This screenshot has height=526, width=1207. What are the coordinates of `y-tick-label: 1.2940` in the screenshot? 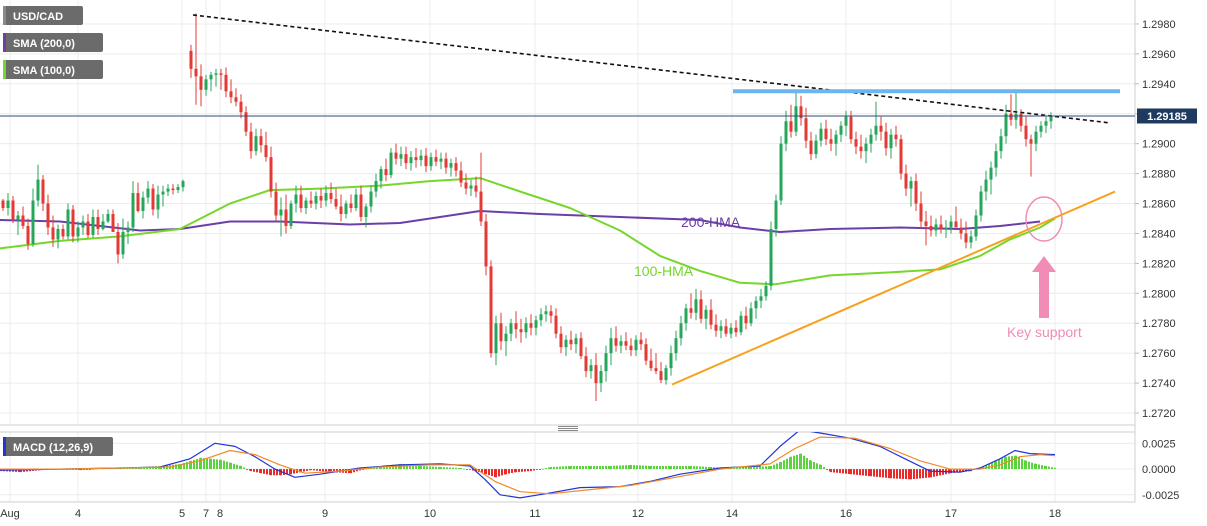 It's located at (1159, 85).